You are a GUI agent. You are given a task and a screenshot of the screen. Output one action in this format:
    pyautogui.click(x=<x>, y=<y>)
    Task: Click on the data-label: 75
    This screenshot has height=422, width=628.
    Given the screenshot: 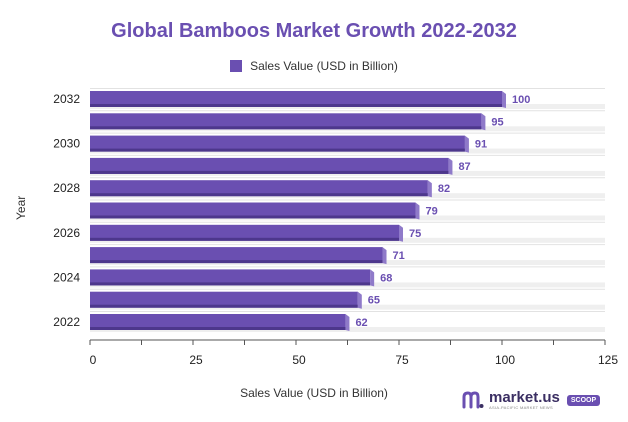 What is the action you would take?
    pyautogui.click(x=415, y=234)
    